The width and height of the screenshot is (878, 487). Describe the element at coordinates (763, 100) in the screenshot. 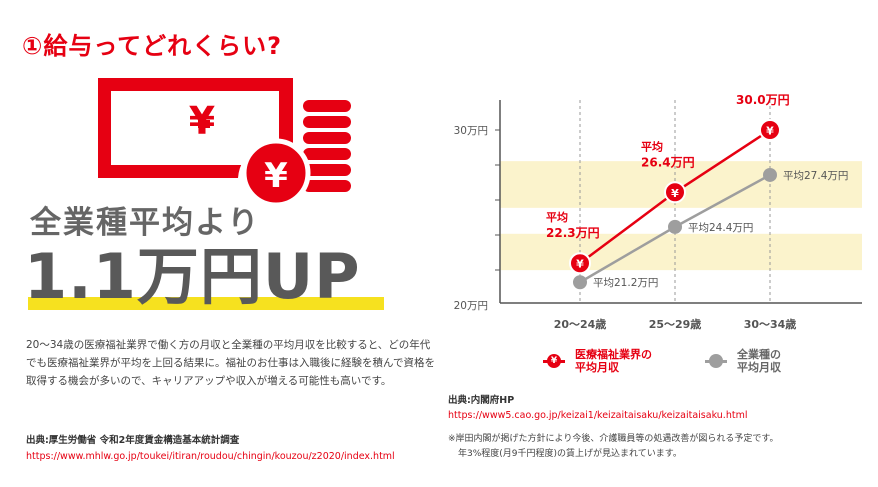

I see `medical-welfare-data-label: 30.0万円` at that location.